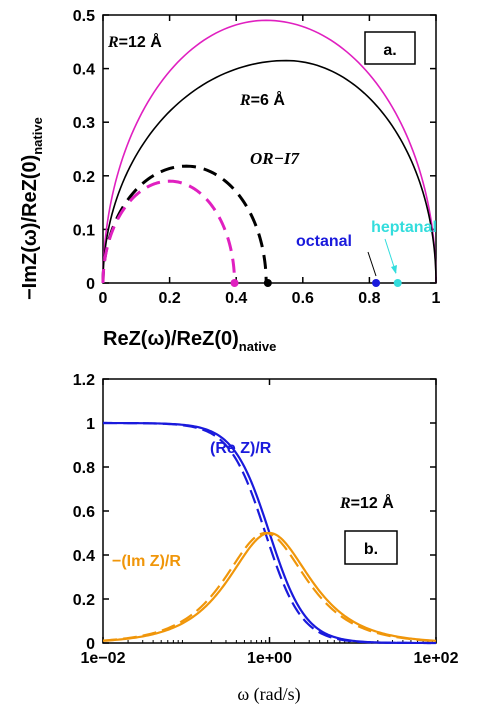  I want to click on b-xtick-label: 1e−02, so click(103, 658).